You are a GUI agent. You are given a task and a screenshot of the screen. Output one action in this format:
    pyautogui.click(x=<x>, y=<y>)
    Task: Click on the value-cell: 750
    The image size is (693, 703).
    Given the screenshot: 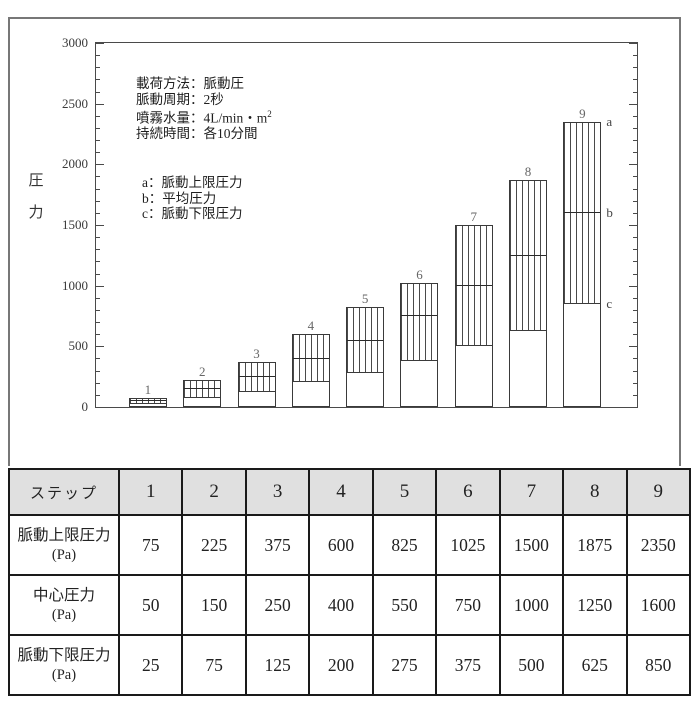 What is the action you would take?
    pyautogui.click(x=468, y=605)
    